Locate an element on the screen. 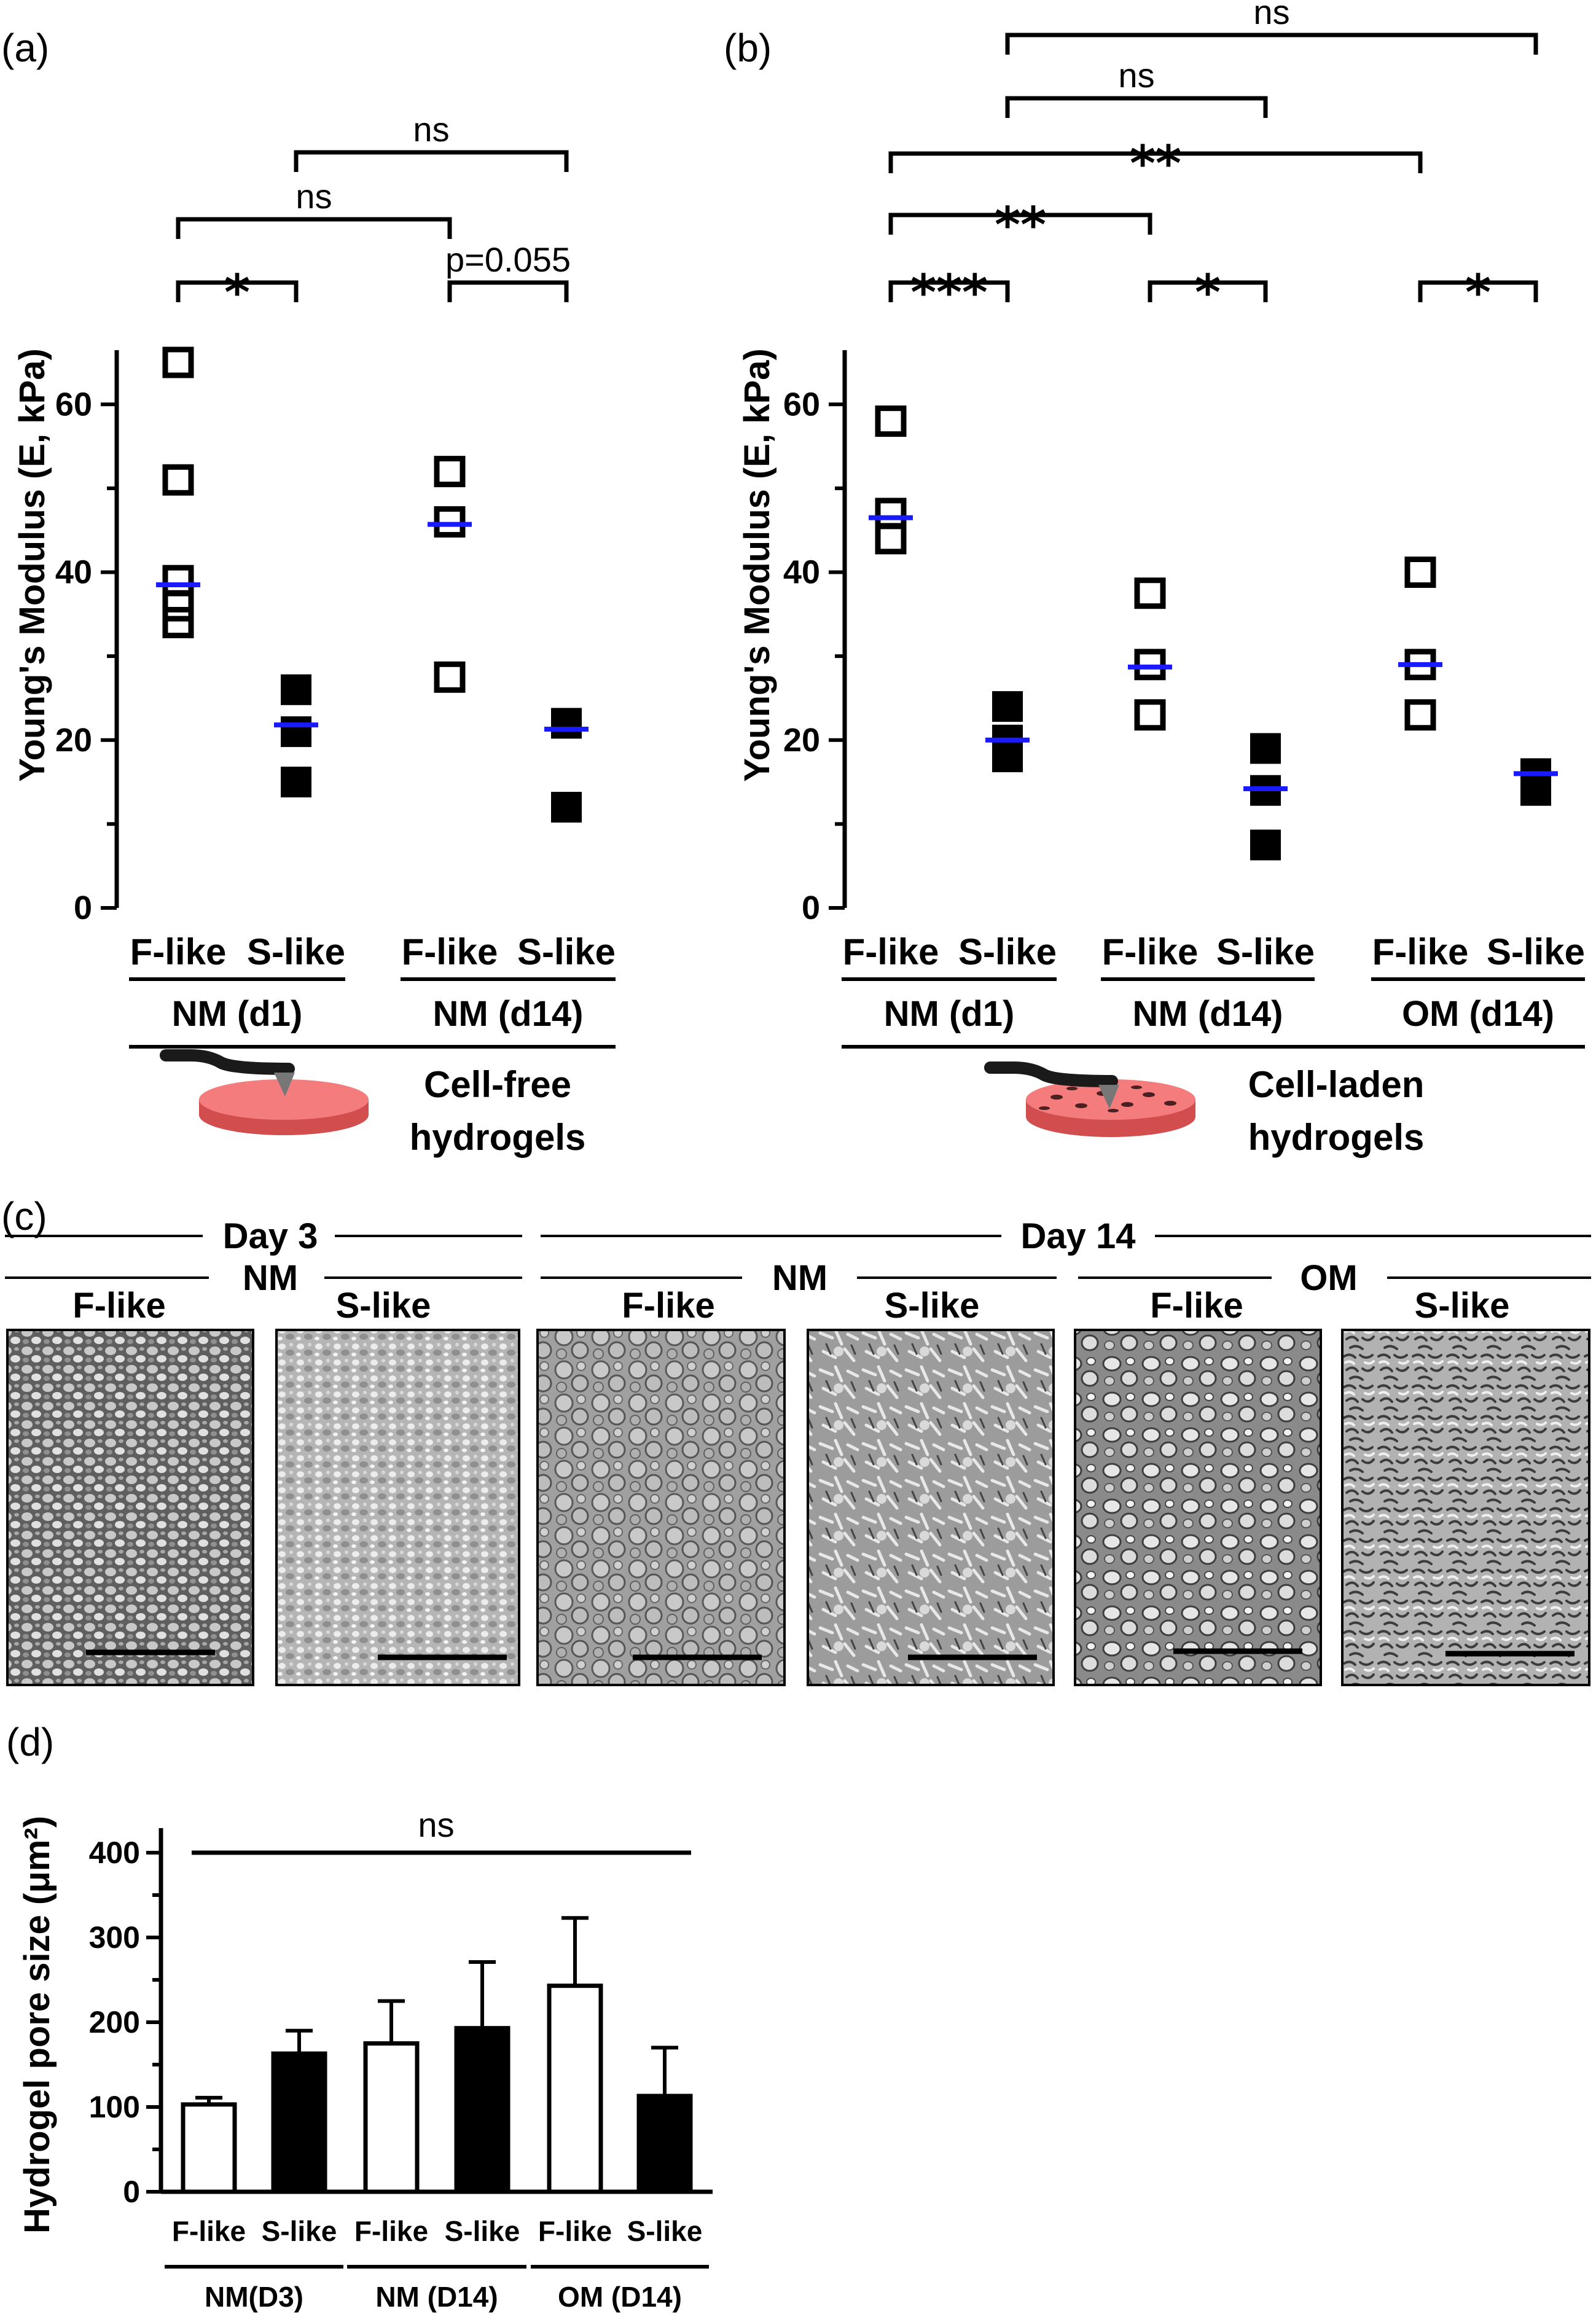  chart-b-points is located at coordinates (1213, 633).